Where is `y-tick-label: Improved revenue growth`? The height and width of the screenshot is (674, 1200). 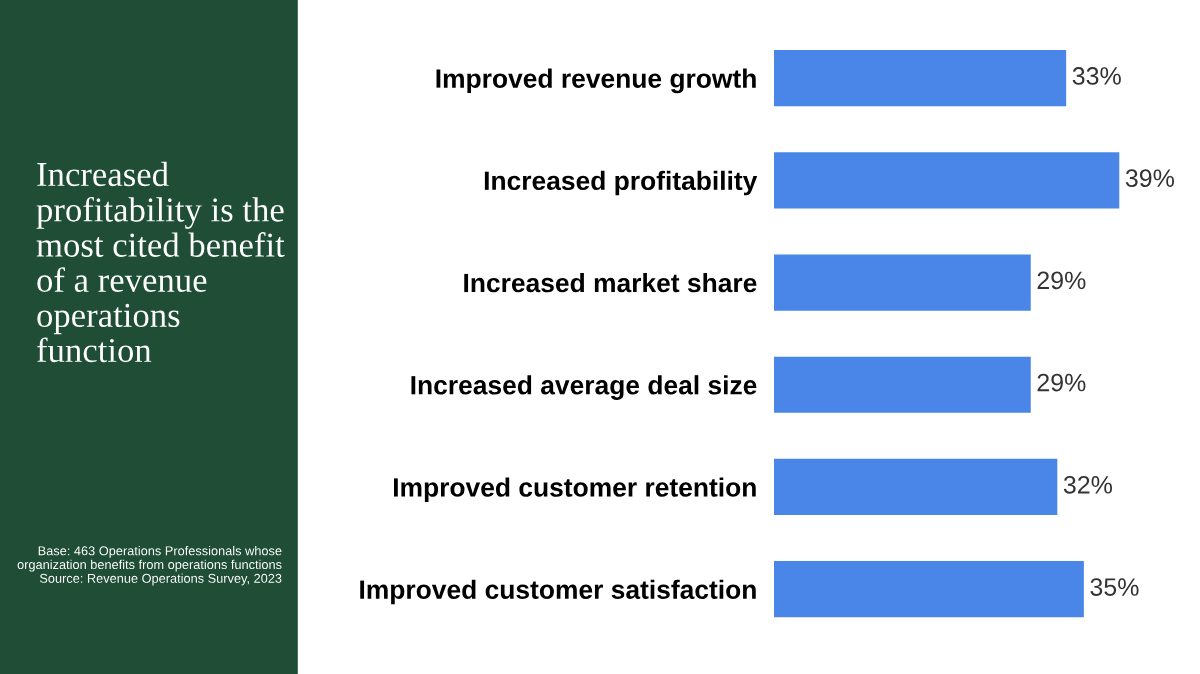 y-tick-label: Improved revenue growth is located at coordinates (596, 81).